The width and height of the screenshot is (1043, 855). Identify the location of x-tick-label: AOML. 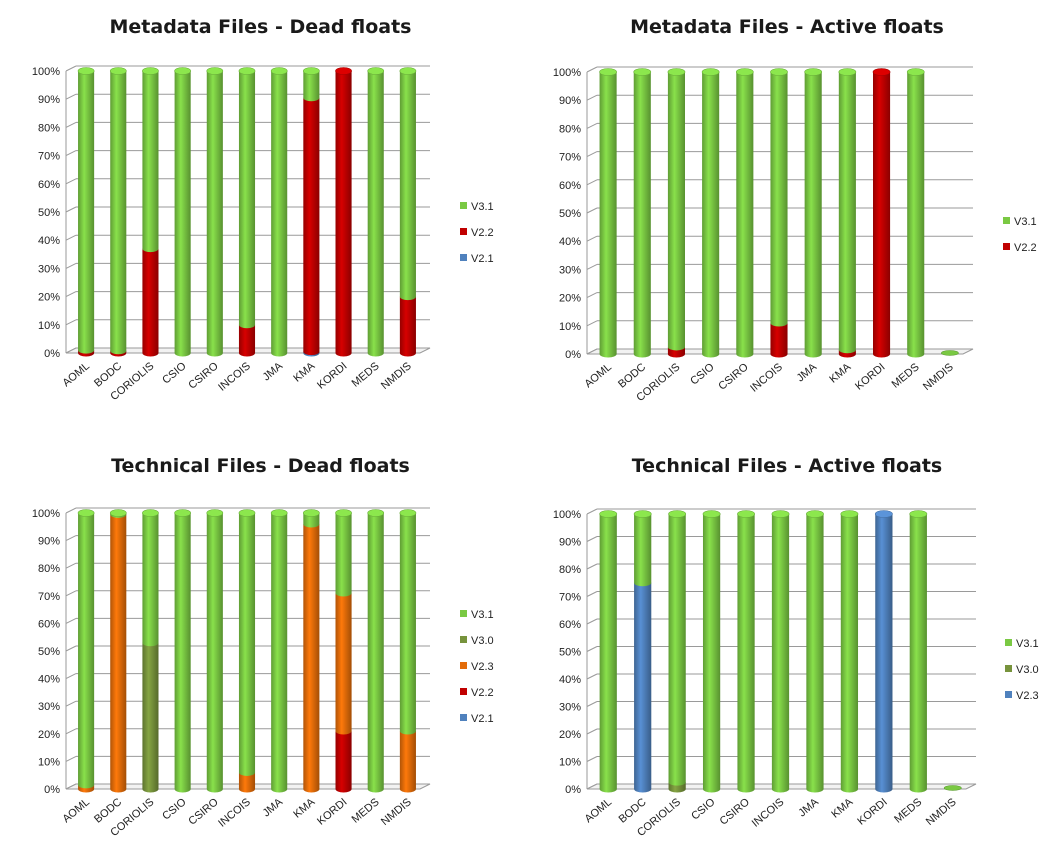
(599, 810).